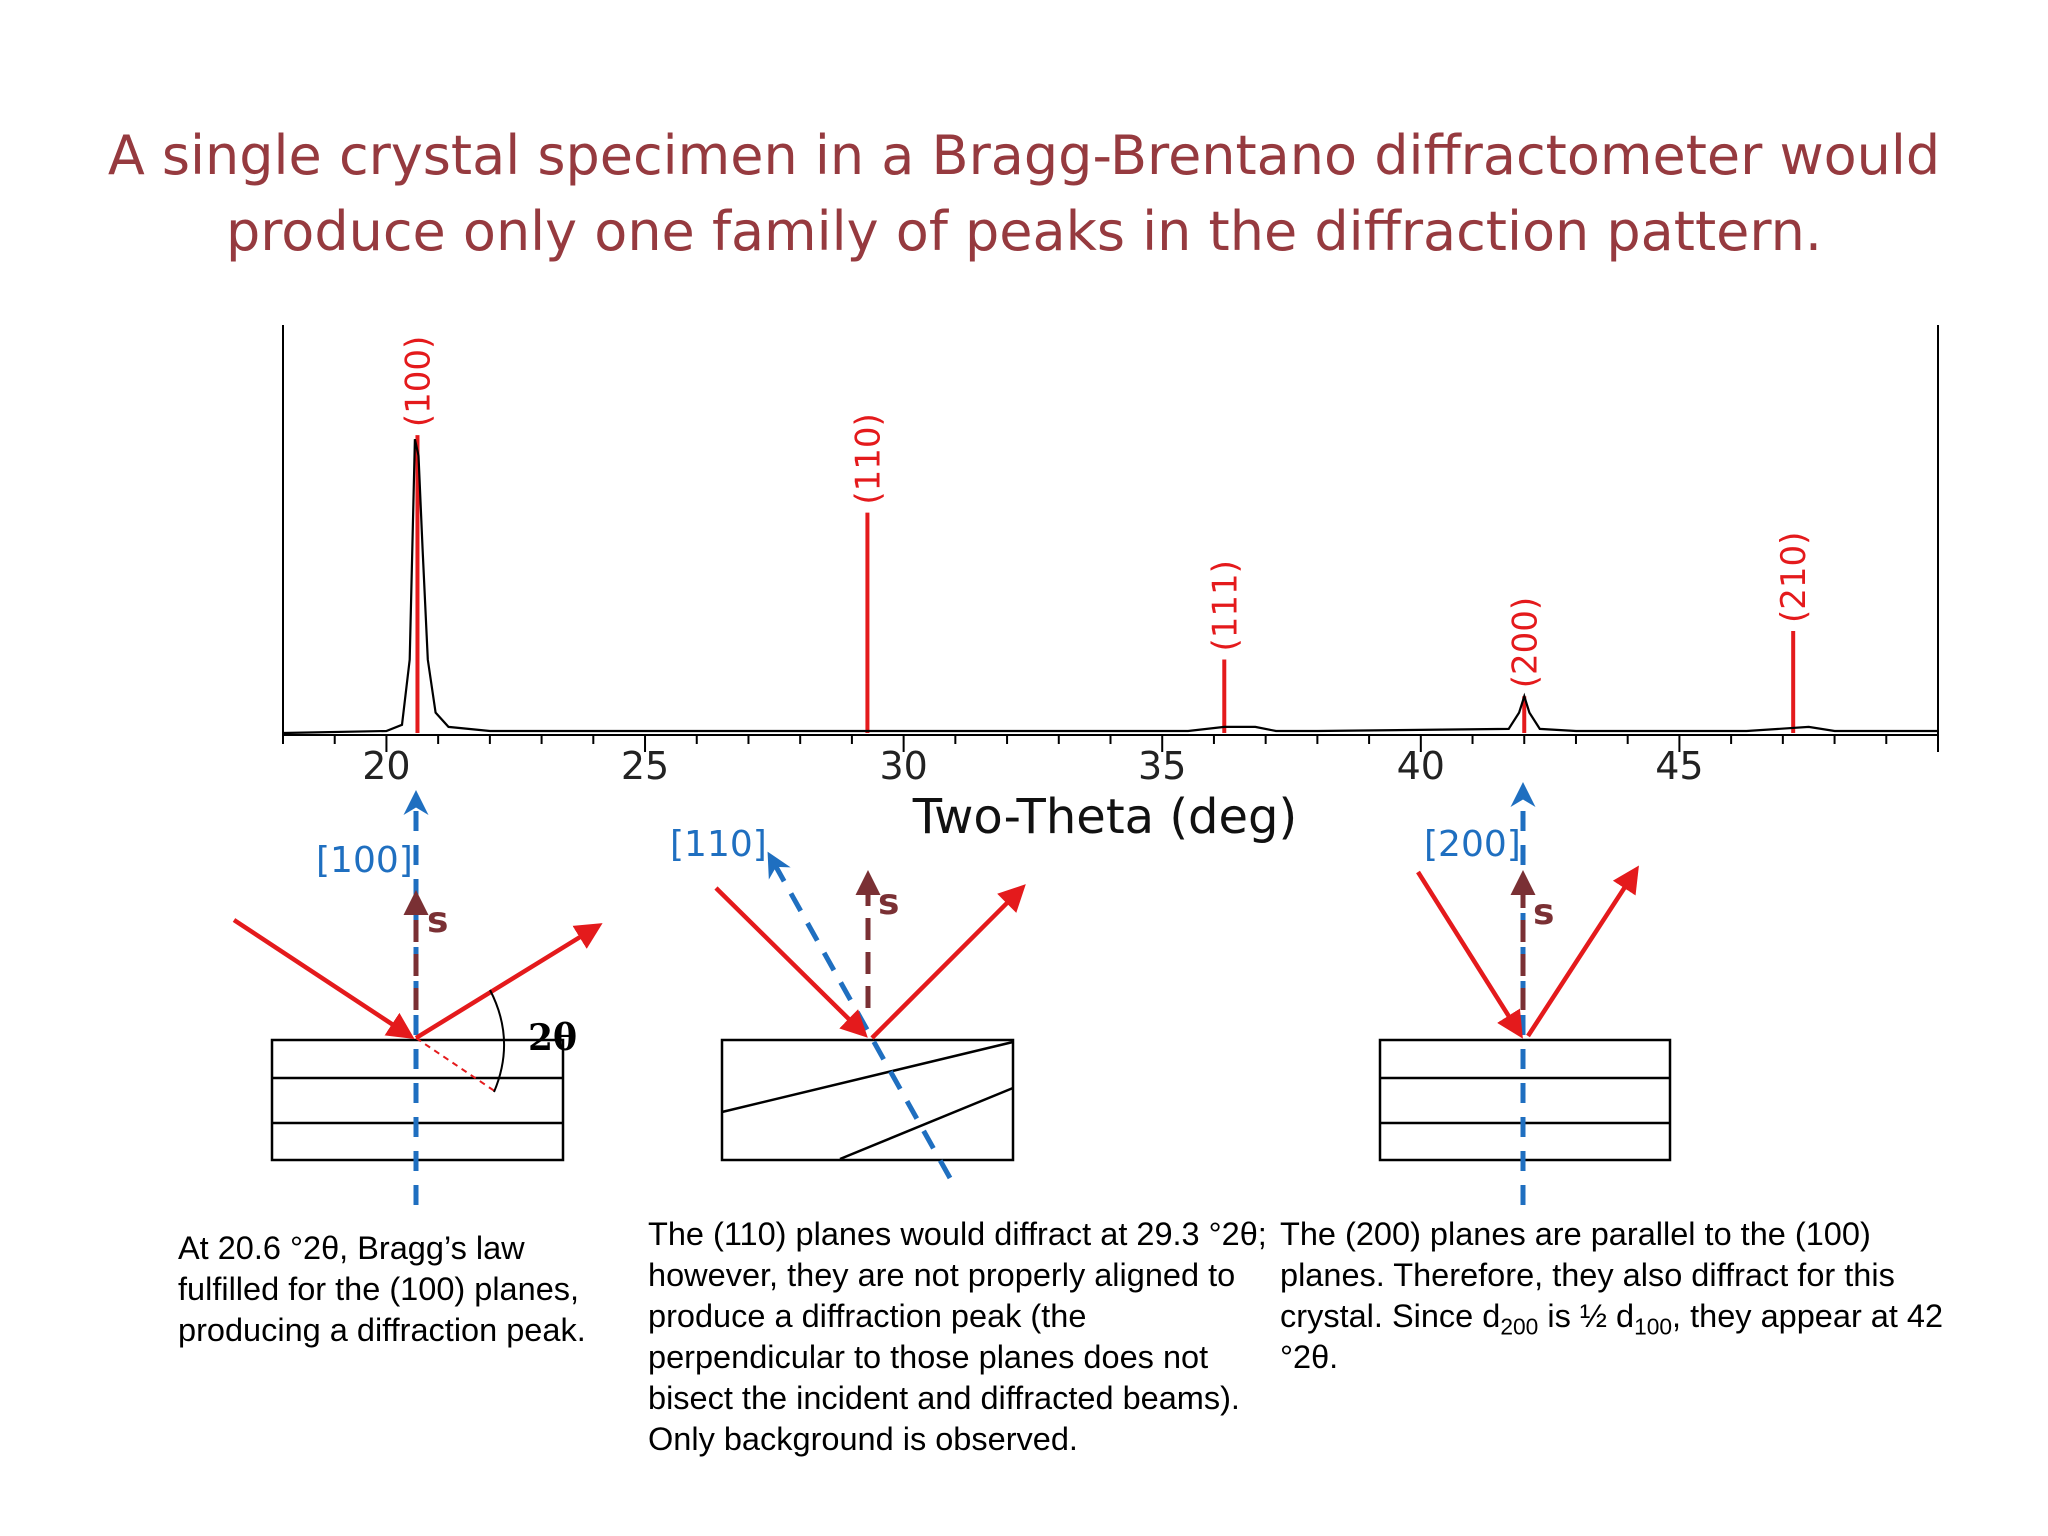  I want to click on x-tick-label: 30, so click(903, 766).